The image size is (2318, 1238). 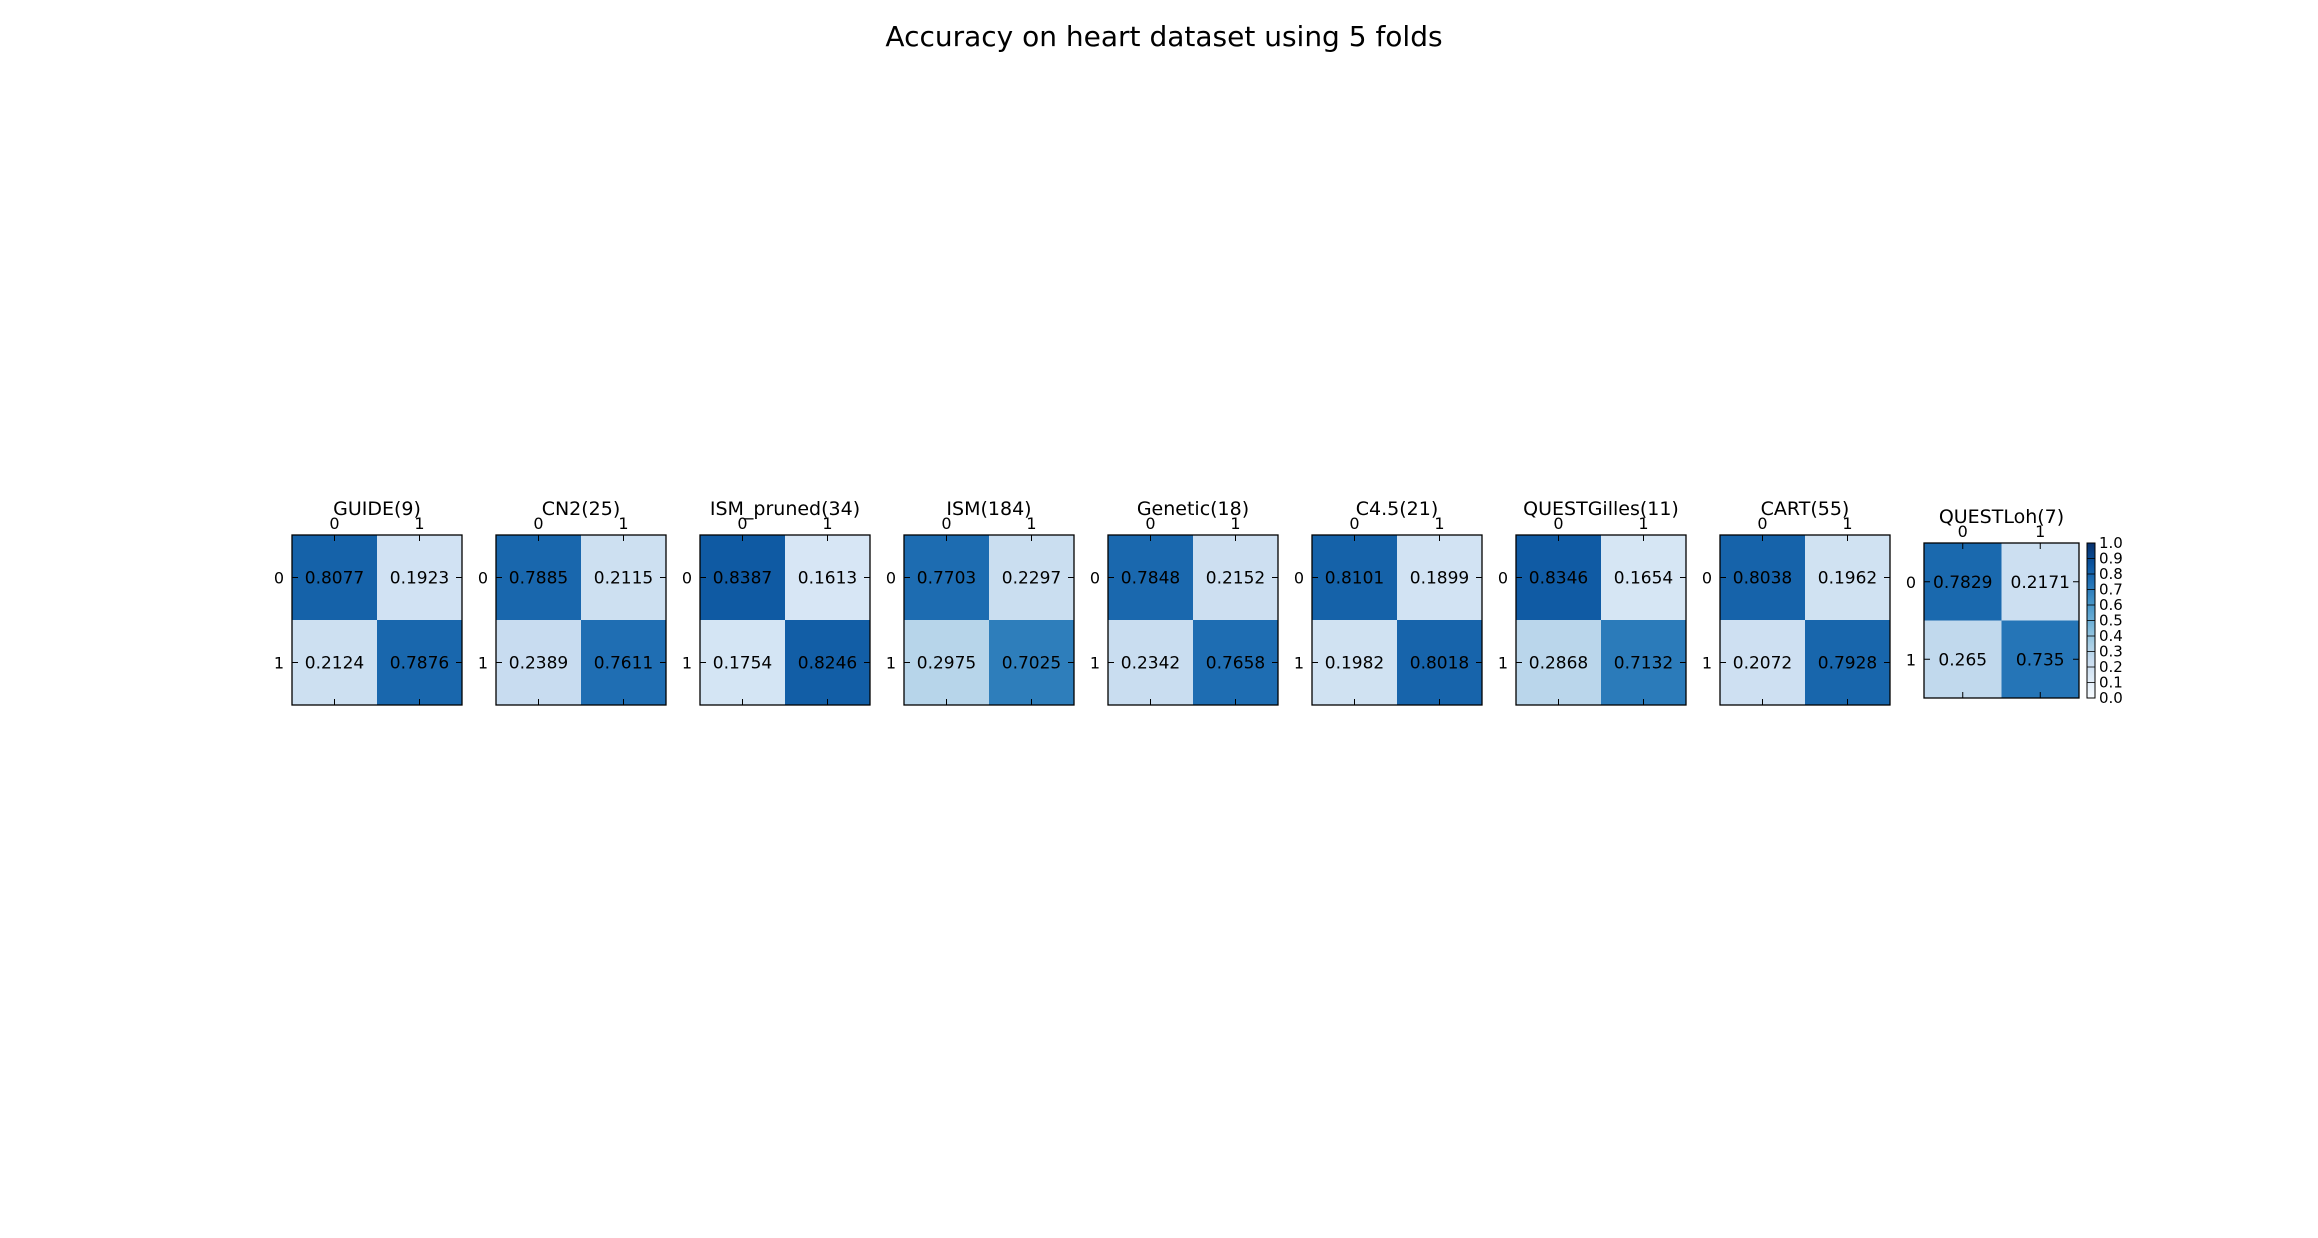 I want to click on subplot-title: ISM_pruned(34), so click(x=785, y=509).